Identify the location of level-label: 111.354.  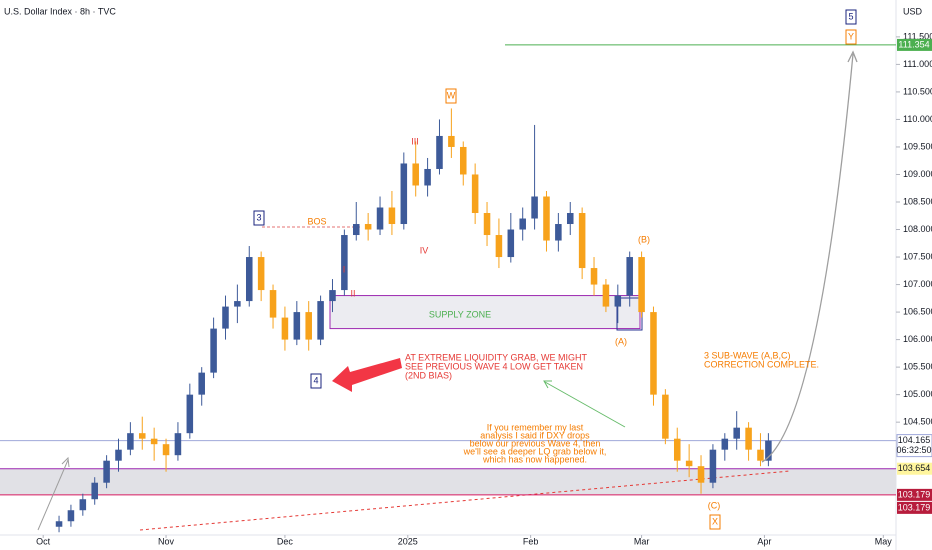
(913, 44).